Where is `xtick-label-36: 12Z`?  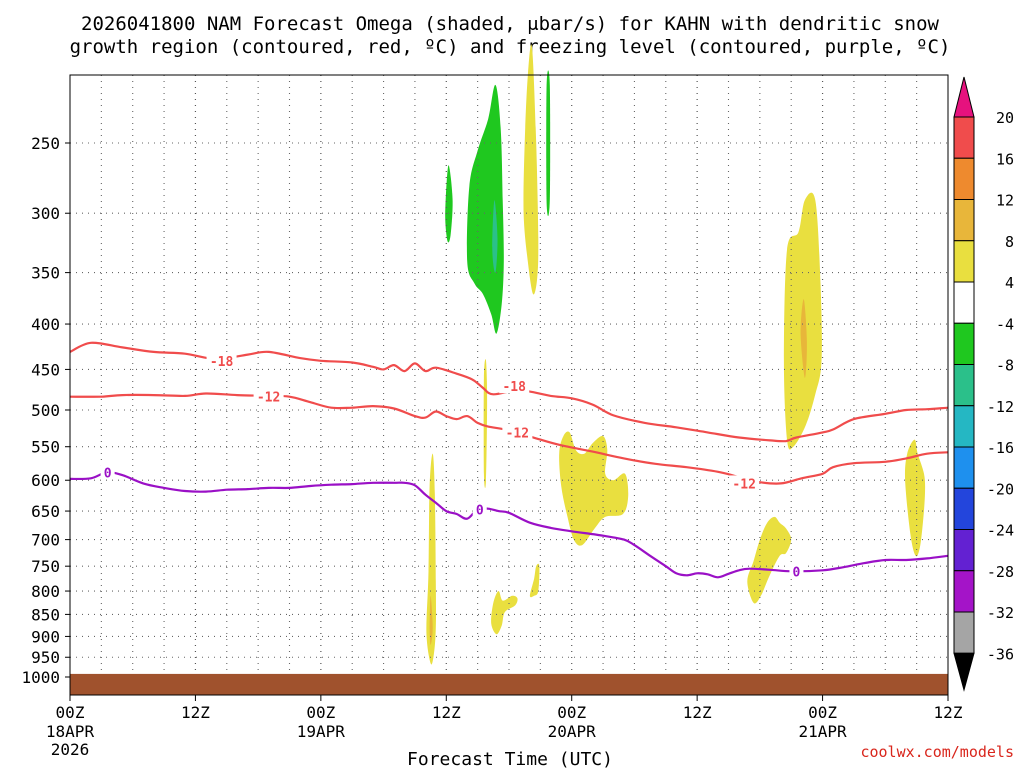
xtick-label-36: 12Z is located at coordinates (446, 712).